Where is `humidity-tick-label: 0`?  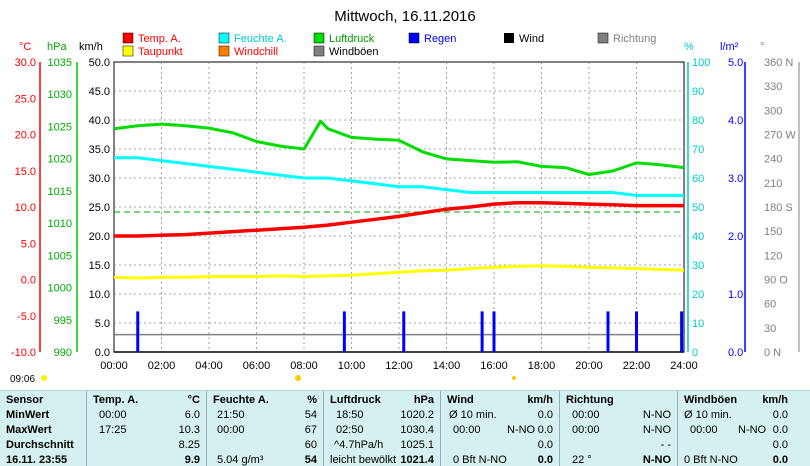
humidity-tick-label: 0 is located at coordinates (695, 353).